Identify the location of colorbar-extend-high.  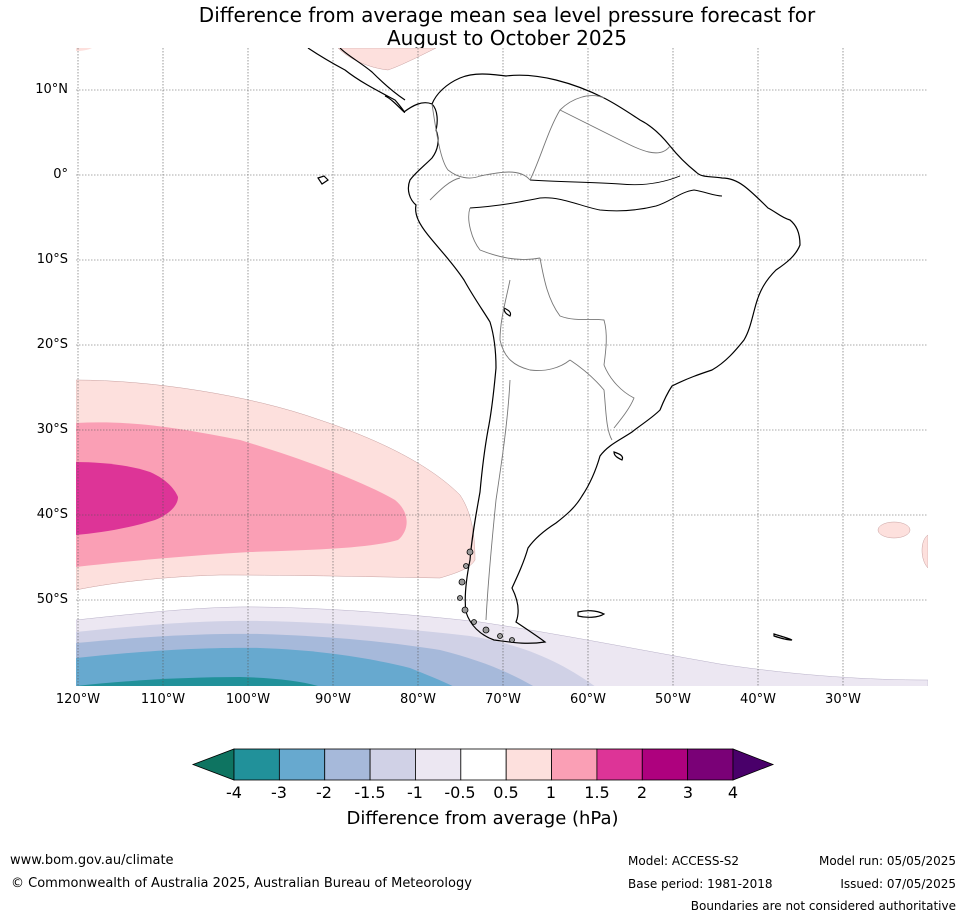
(753, 764).